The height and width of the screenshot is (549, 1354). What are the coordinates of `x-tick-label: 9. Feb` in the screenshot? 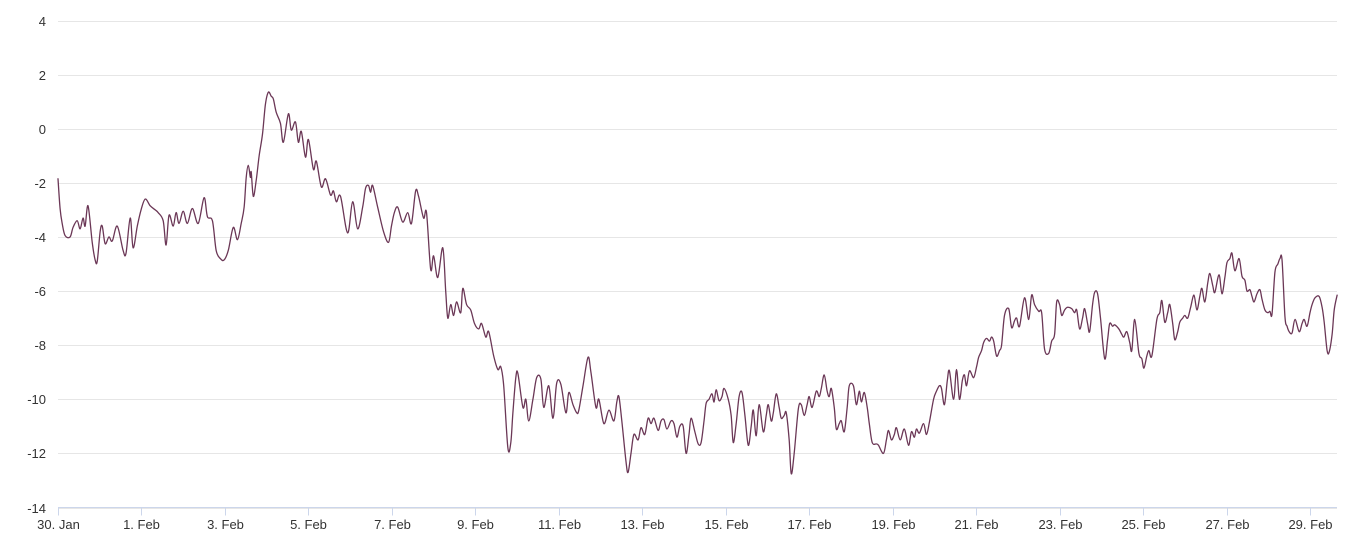 It's located at (475, 524).